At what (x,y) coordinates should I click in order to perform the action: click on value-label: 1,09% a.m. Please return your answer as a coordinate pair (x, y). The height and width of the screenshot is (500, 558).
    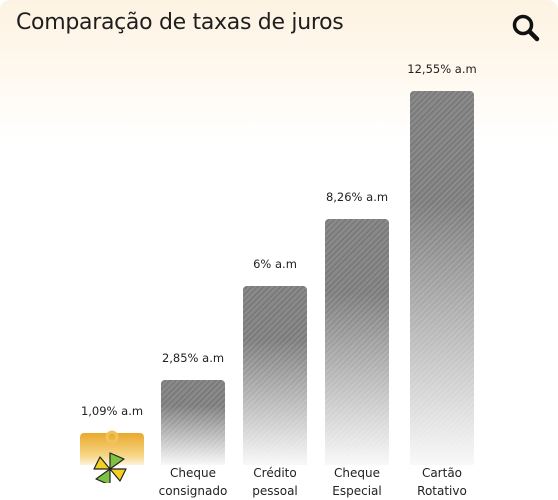
    Looking at the image, I should click on (112, 410).